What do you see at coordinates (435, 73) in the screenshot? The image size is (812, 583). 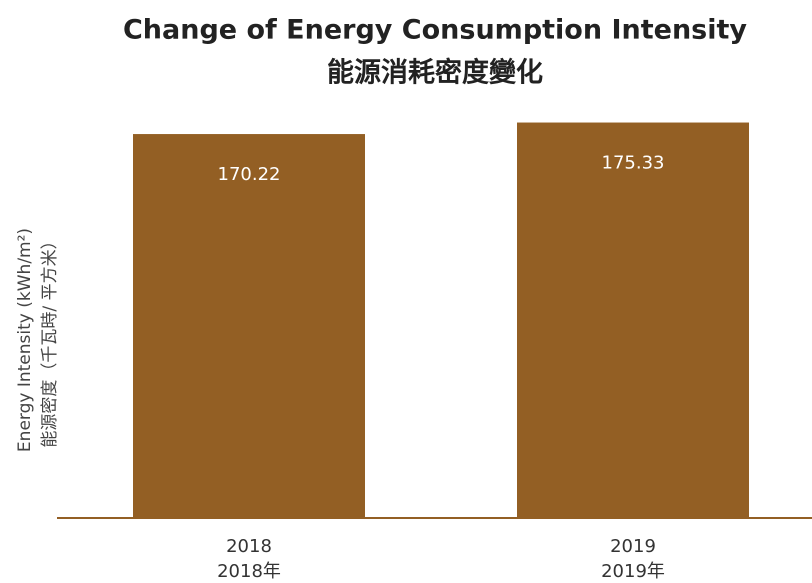 I see `chart-subtitle: 能源消耗密度變化` at bounding box center [435, 73].